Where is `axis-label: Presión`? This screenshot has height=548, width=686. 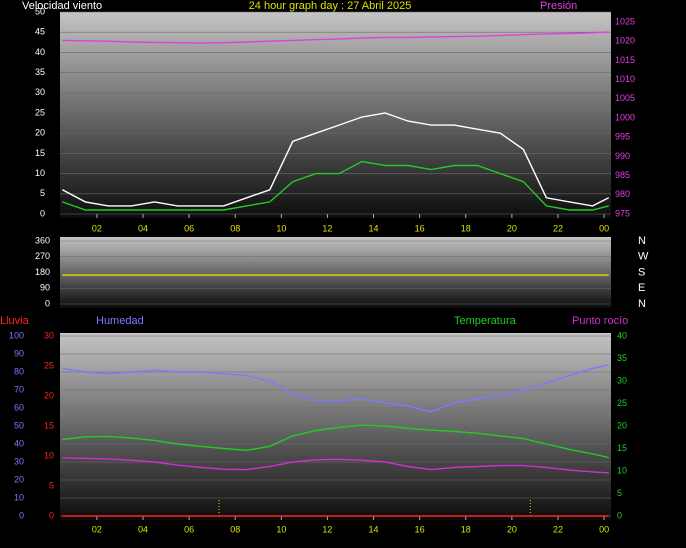
axis-label: Presión is located at coordinates (558, 6).